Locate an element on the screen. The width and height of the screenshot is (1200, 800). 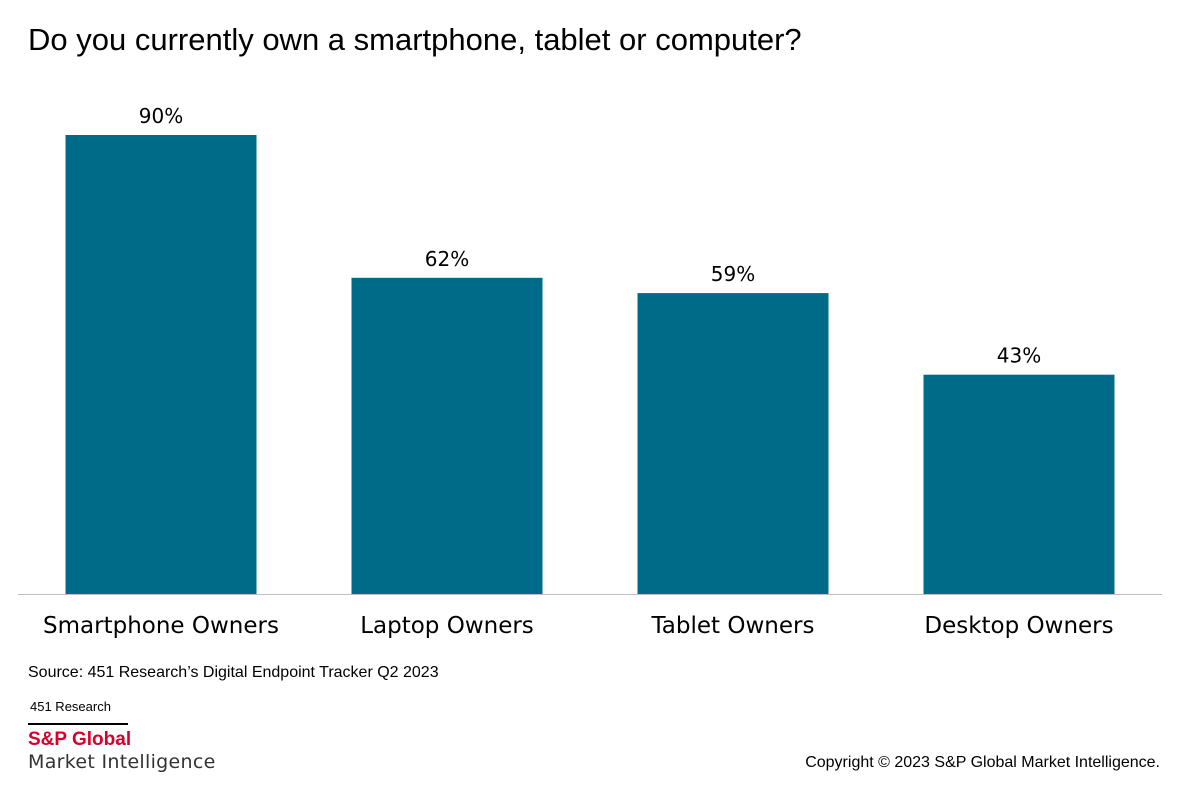
bar-desktop-owners is located at coordinates (1019, 484).